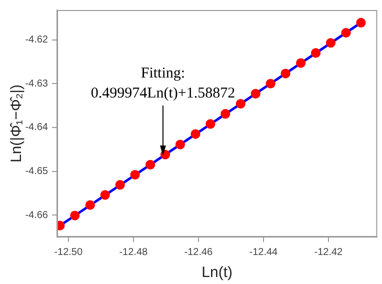  What do you see at coordinates (329, 252) in the screenshot?
I see `x-tick-label: -12.42` at bounding box center [329, 252].